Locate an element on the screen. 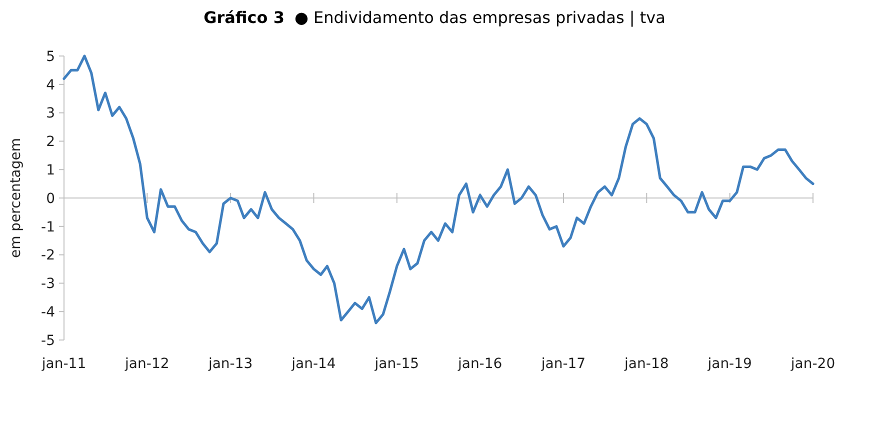 This screenshot has height=425, width=869. x-tick-label: jan-20 is located at coordinates (813, 364).